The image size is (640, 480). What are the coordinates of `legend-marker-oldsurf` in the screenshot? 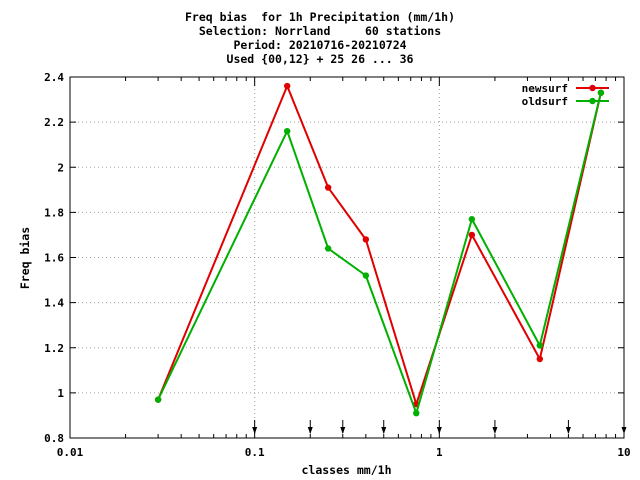 It's located at (592, 101).